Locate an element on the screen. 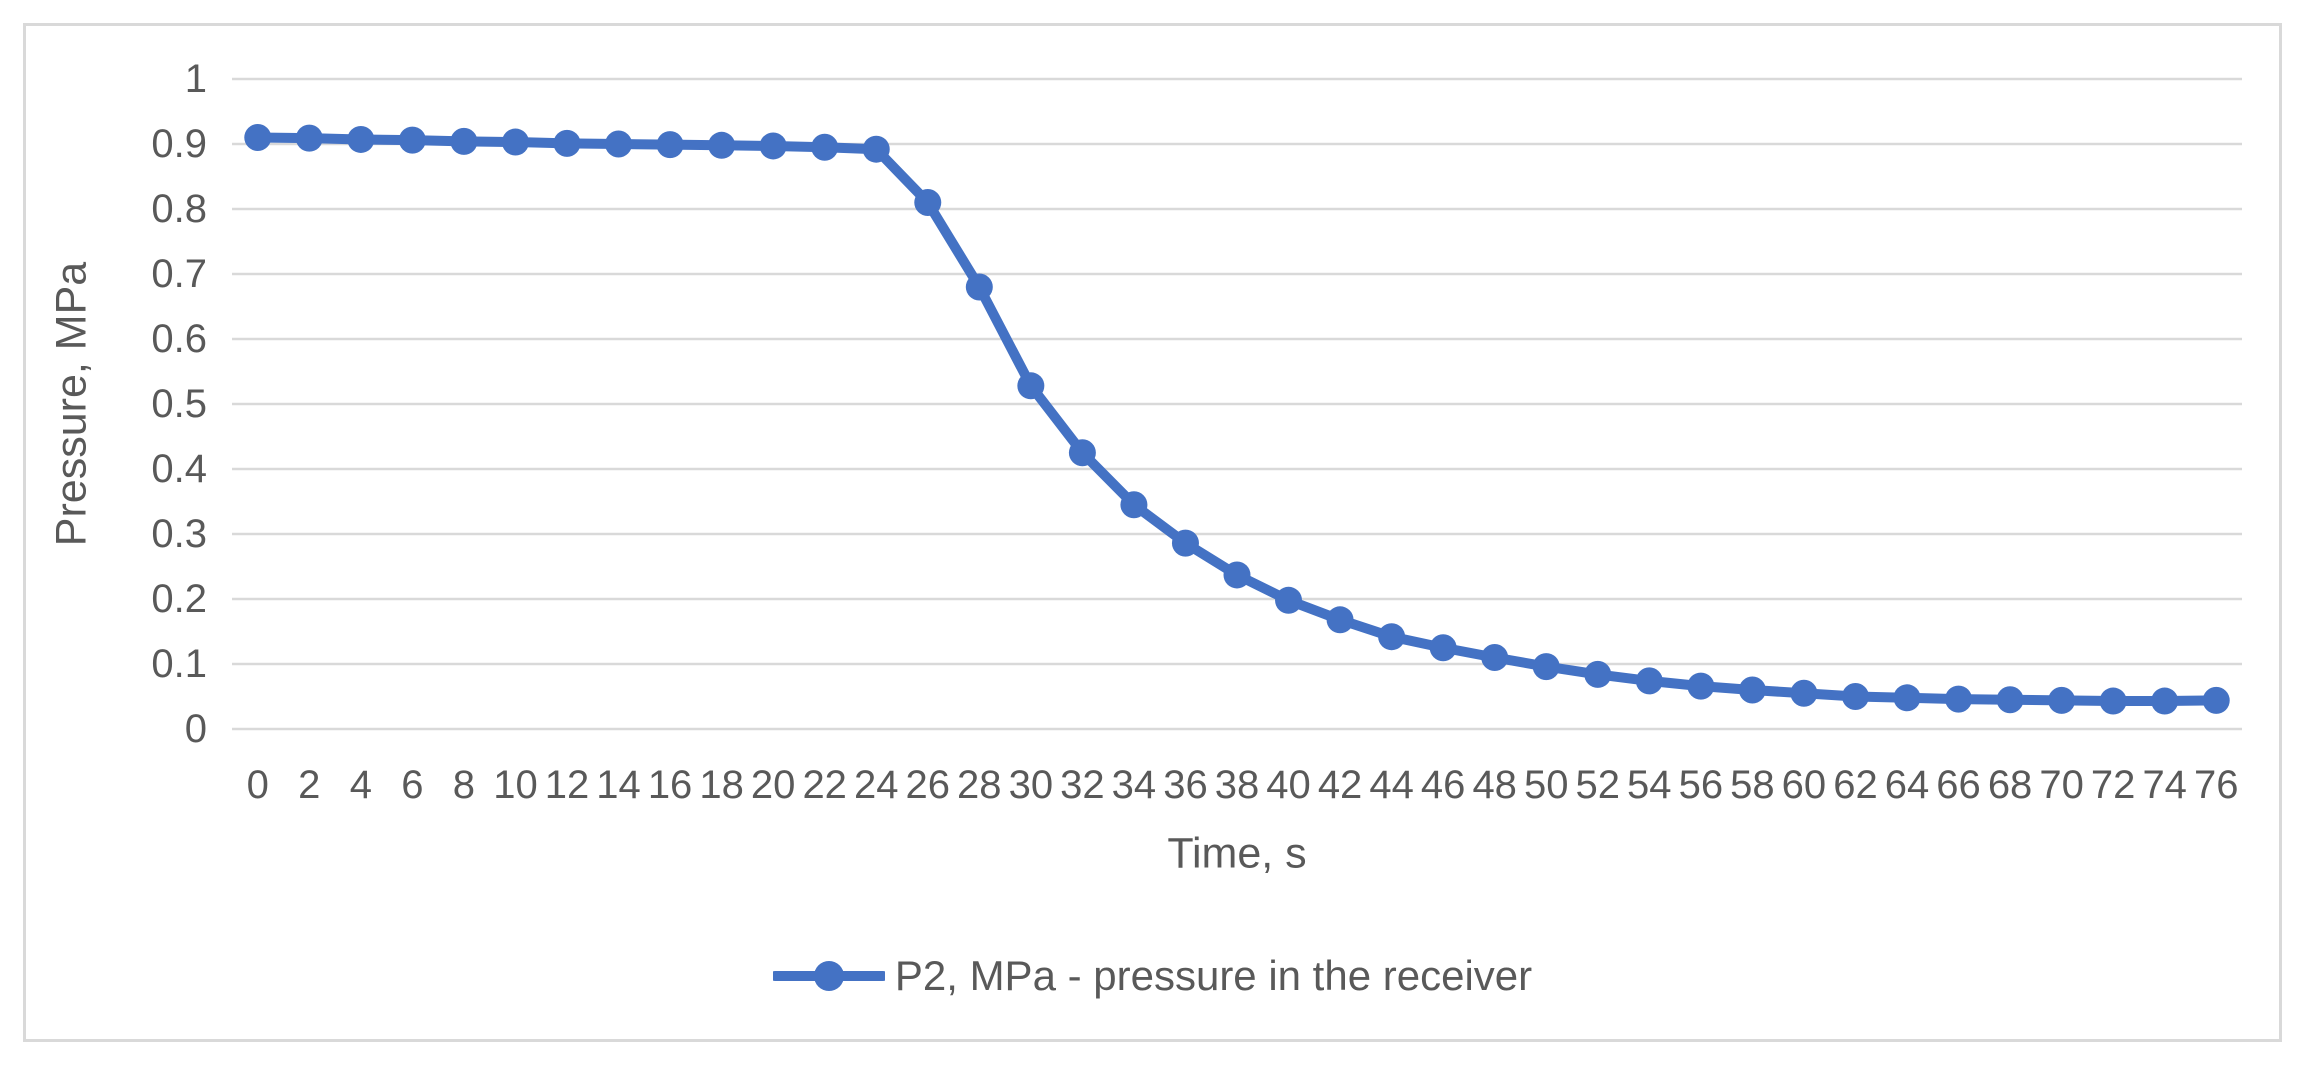  x-tick-label: 20 is located at coordinates (773, 785).